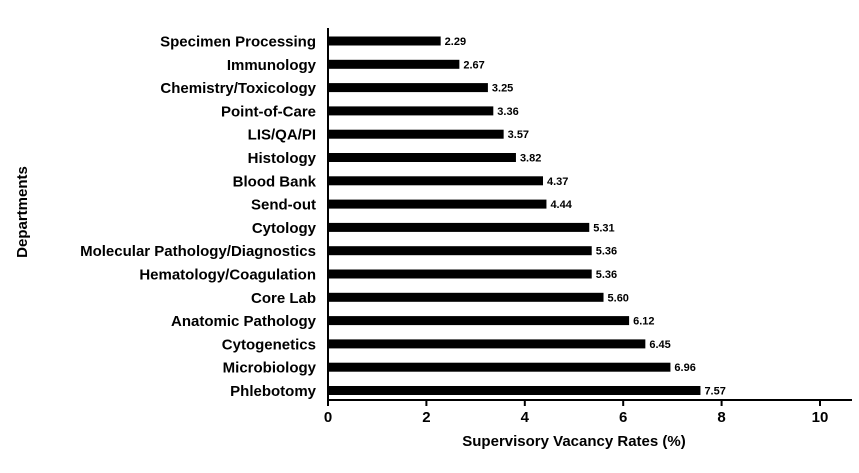  What do you see at coordinates (502, 89) in the screenshot?
I see `value-label: 3.25` at bounding box center [502, 89].